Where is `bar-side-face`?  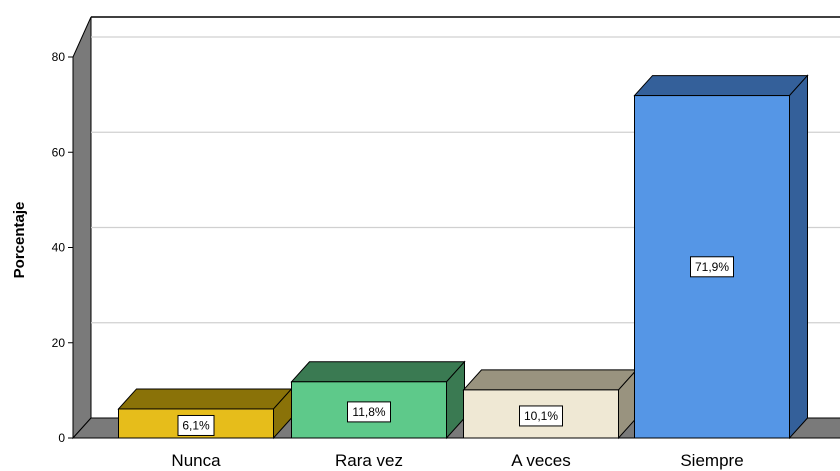 bar-side-face is located at coordinates (798, 257).